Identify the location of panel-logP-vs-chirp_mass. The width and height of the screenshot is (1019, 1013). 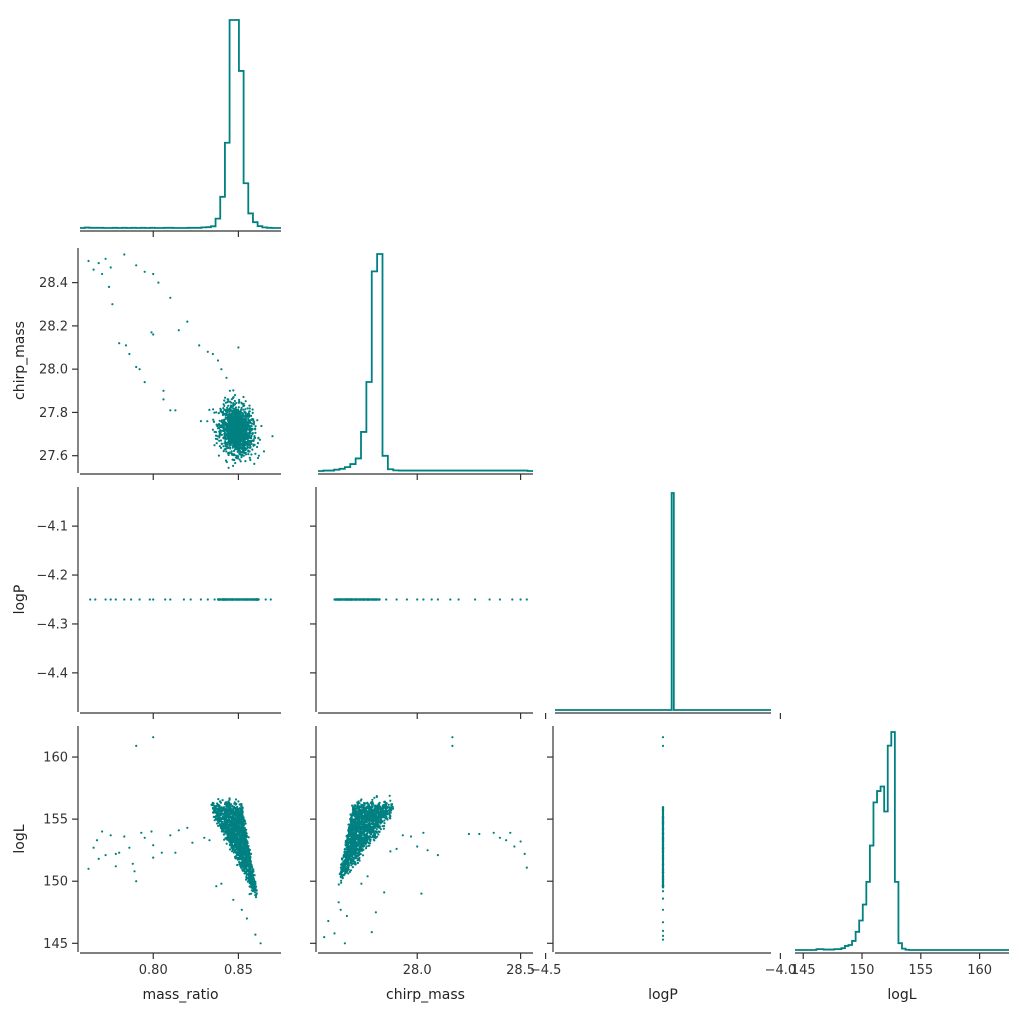
(421, 603).